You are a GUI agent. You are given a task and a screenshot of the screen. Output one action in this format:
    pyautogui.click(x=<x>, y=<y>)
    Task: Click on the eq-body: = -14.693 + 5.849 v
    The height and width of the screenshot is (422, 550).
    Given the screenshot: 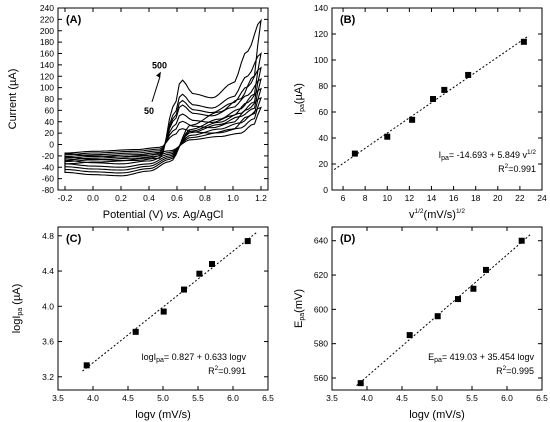 What is the action you would take?
    pyautogui.click(x=488, y=155)
    